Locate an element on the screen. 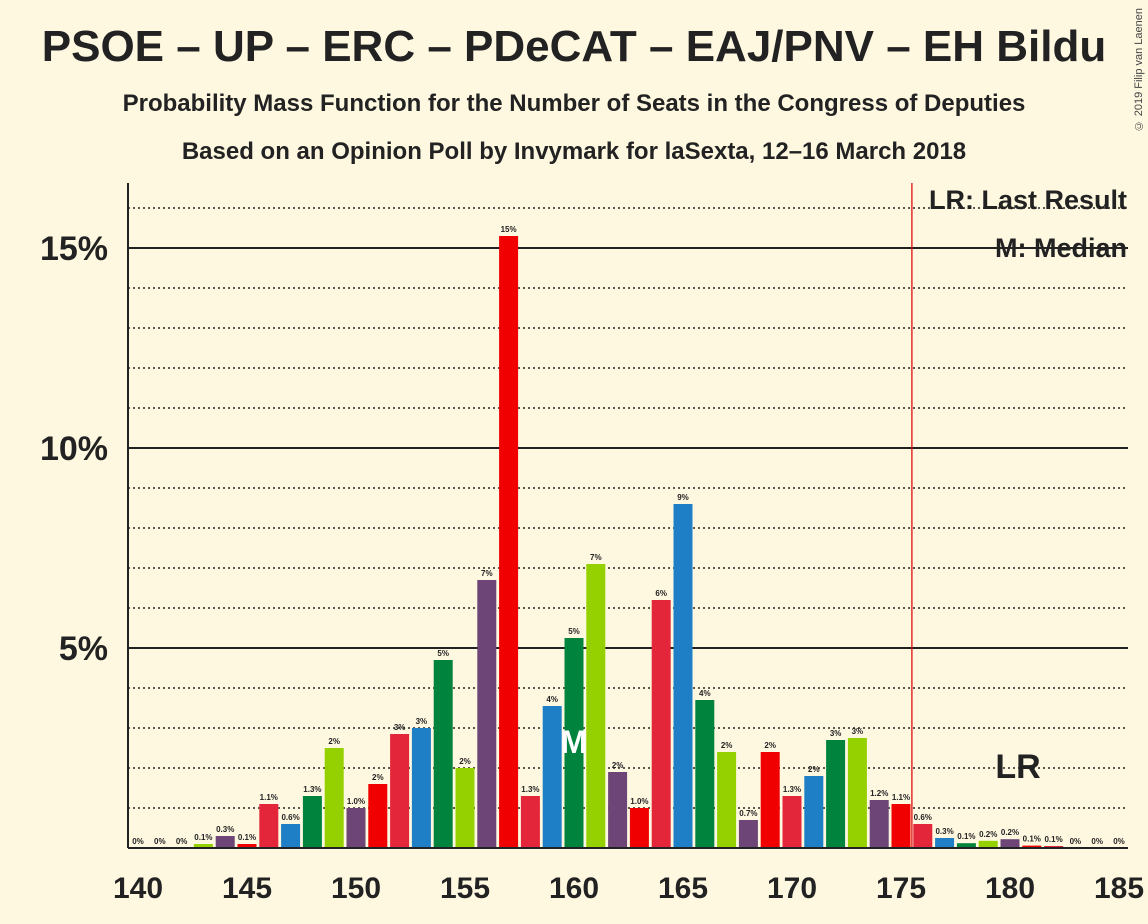 The width and height of the screenshot is (1148, 924). bar-label-162: 2% is located at coordinates (618, 765).